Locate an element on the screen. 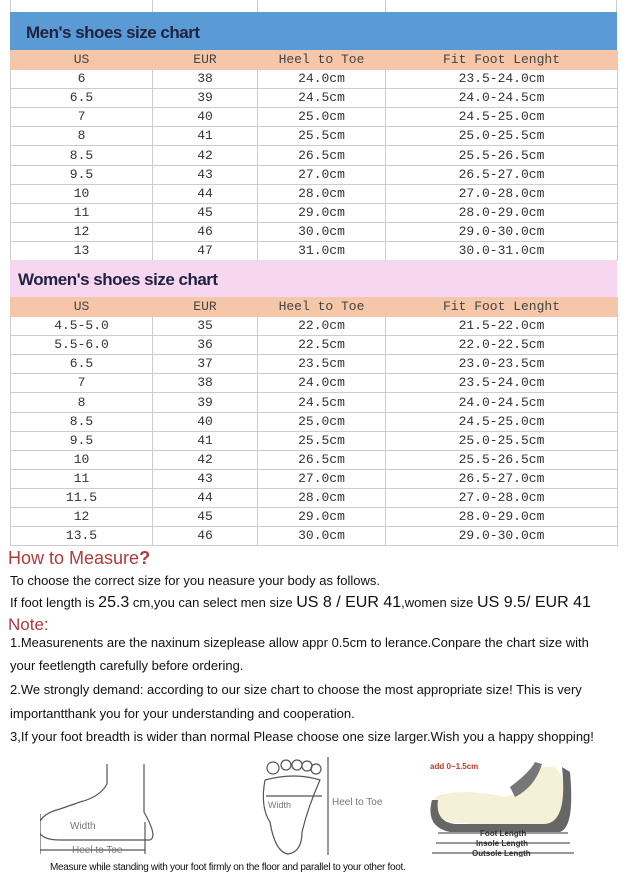 This screenshot has width=628, height=879. table-cell: 23.0-23.5cm is located at coordinates (501, 364).